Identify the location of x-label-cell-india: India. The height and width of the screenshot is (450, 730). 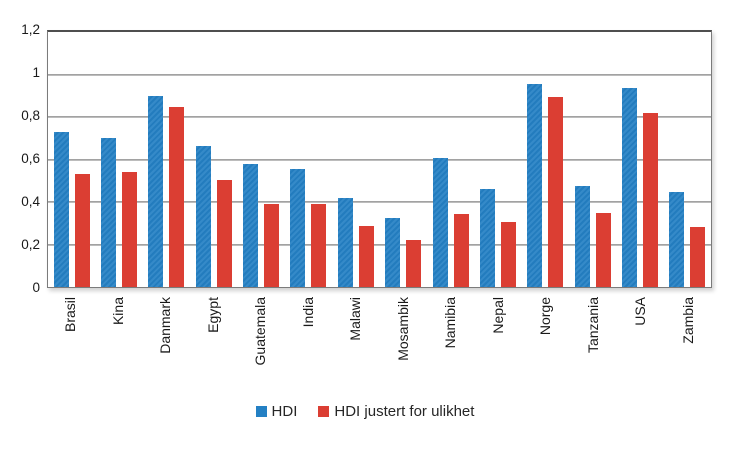
(309, 344).